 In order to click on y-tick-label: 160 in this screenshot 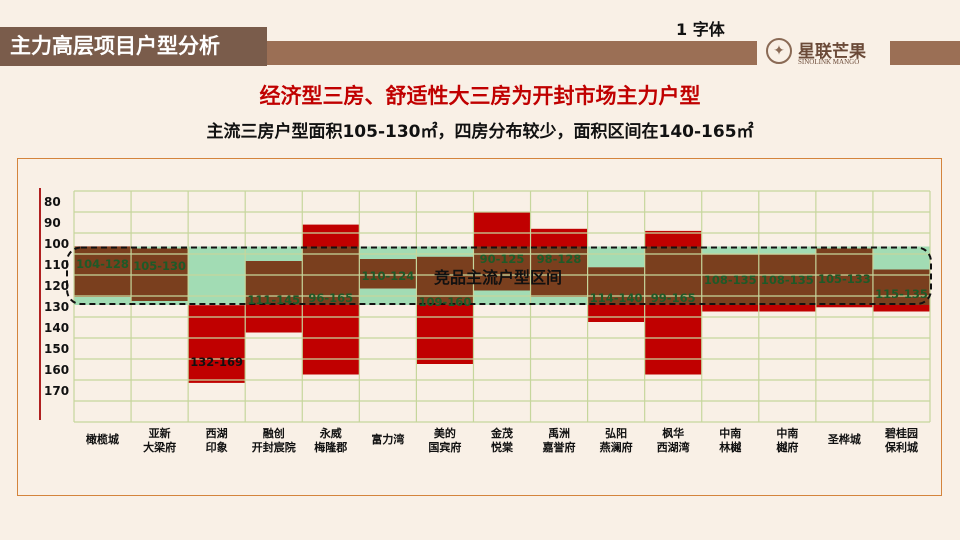, I will do `click(56, 370)`.